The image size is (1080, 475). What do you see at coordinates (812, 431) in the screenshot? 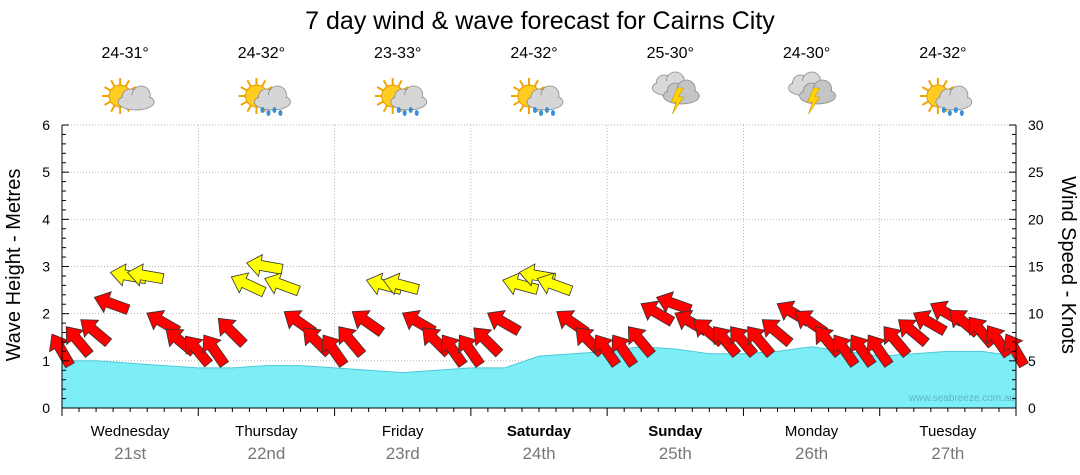
I see `day-name-label: Monday` at bounding box center [812, 431].